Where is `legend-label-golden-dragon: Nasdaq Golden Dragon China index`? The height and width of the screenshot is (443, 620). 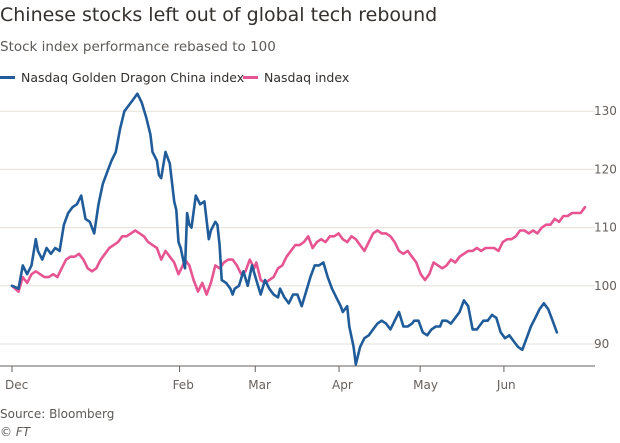
legend-label-golden-dragon: Nasdaq Golden Dragon China index is located at coordinates (133, 77).